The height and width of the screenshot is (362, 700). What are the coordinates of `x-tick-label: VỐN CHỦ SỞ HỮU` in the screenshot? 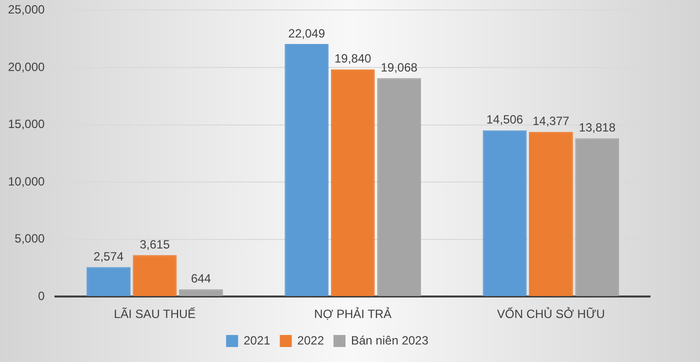 It's located at (551, 314).